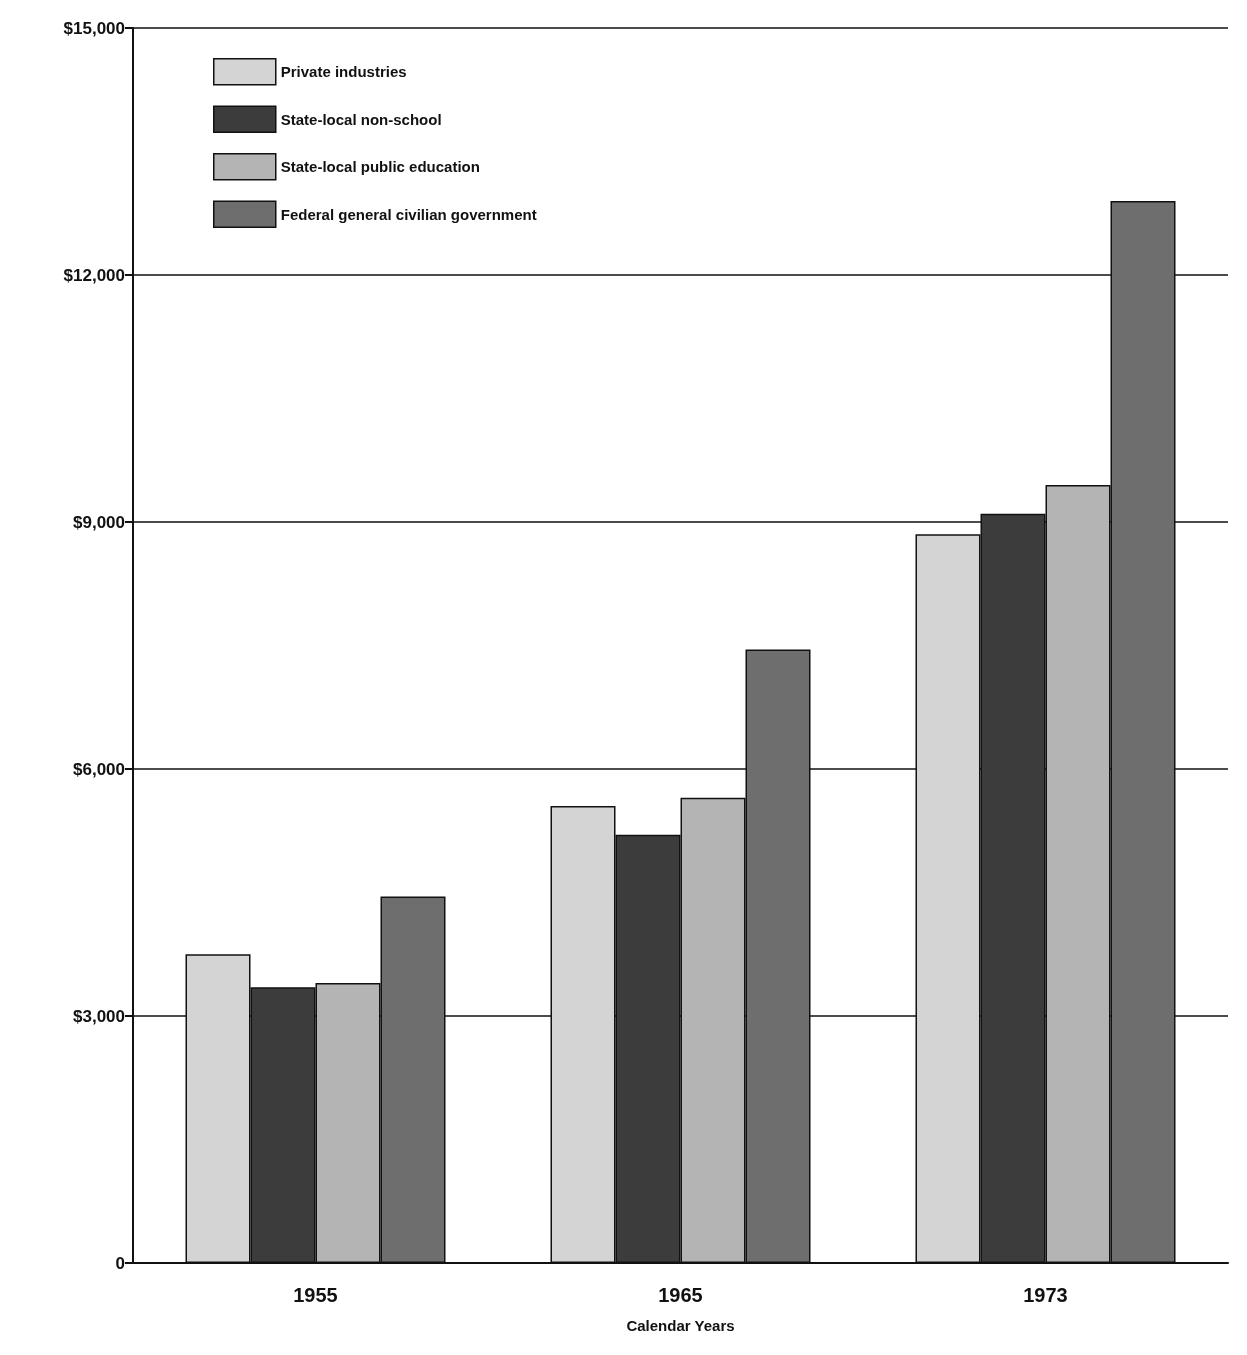 The height and width of the screenshot is (1355, 1247). I want to click on y-tick-label: $15,000, so click(94, 28).